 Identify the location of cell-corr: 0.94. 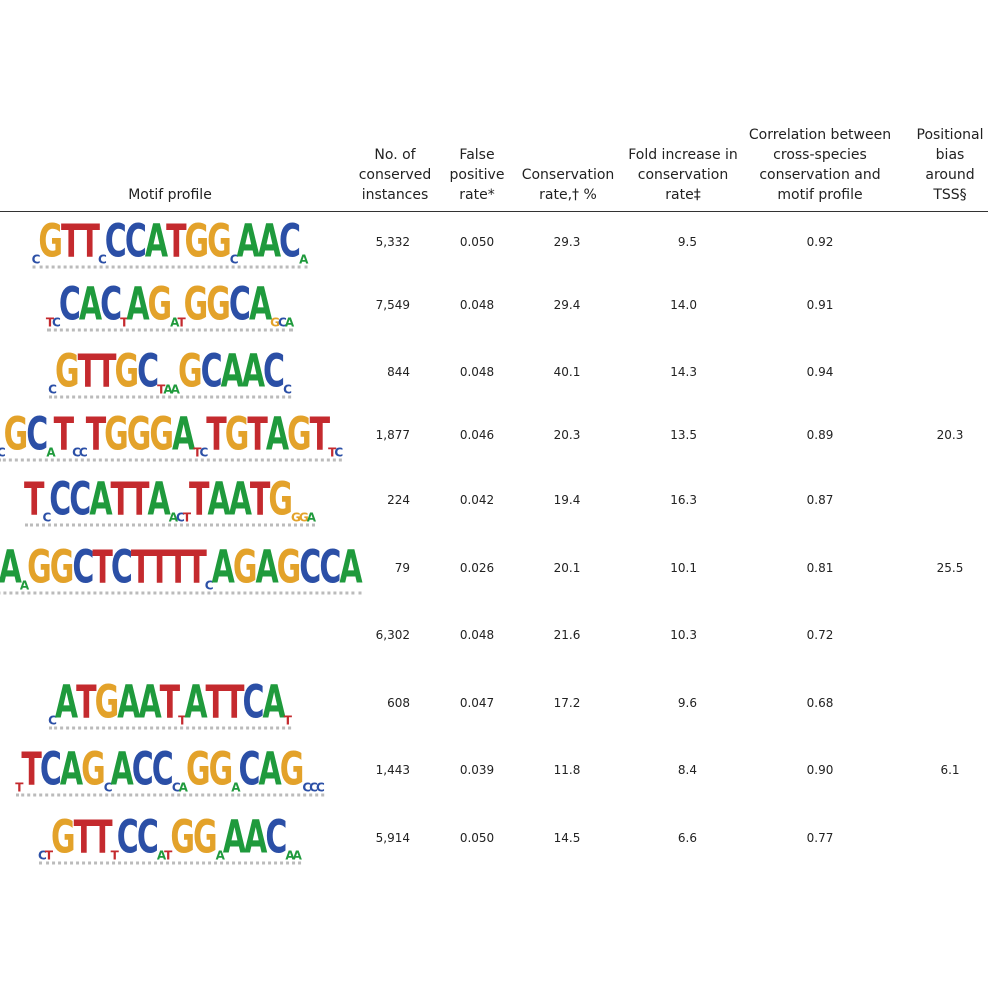
(820, 372).